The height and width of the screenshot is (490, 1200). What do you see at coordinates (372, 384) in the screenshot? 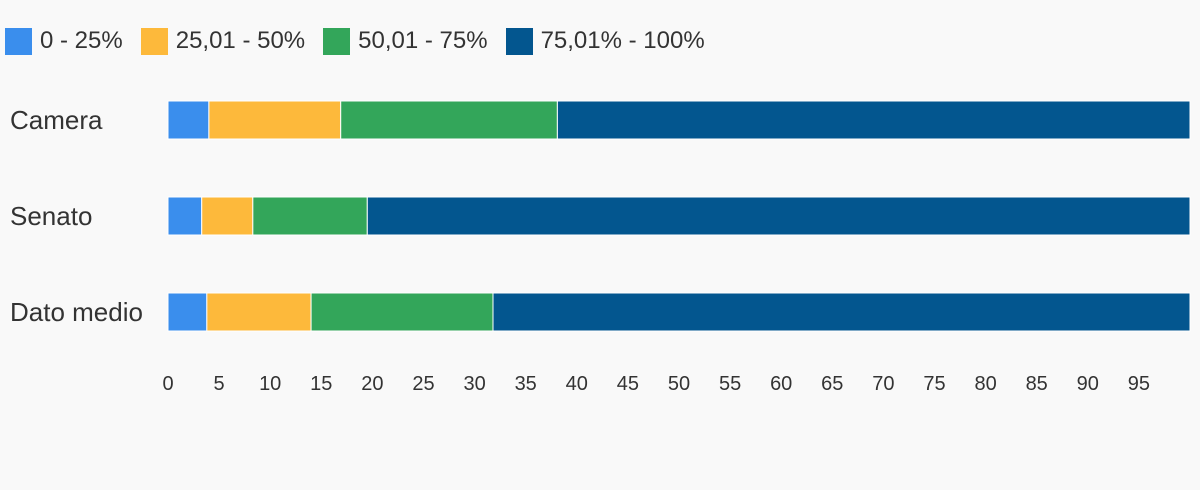
I see `x-tick-label: 20` at bounding box center [372, 384].